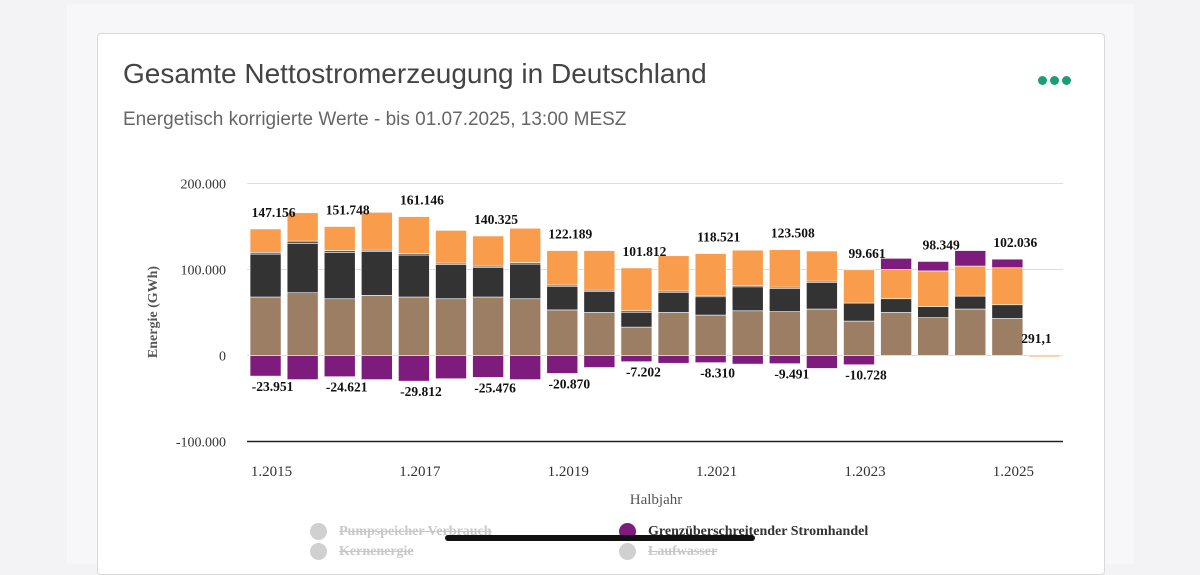 This screenshot has width=1200, height=575. Describe the element at coordinates (274, 212) in the screenshot. I see `top-value-label: 147.156` at that location.